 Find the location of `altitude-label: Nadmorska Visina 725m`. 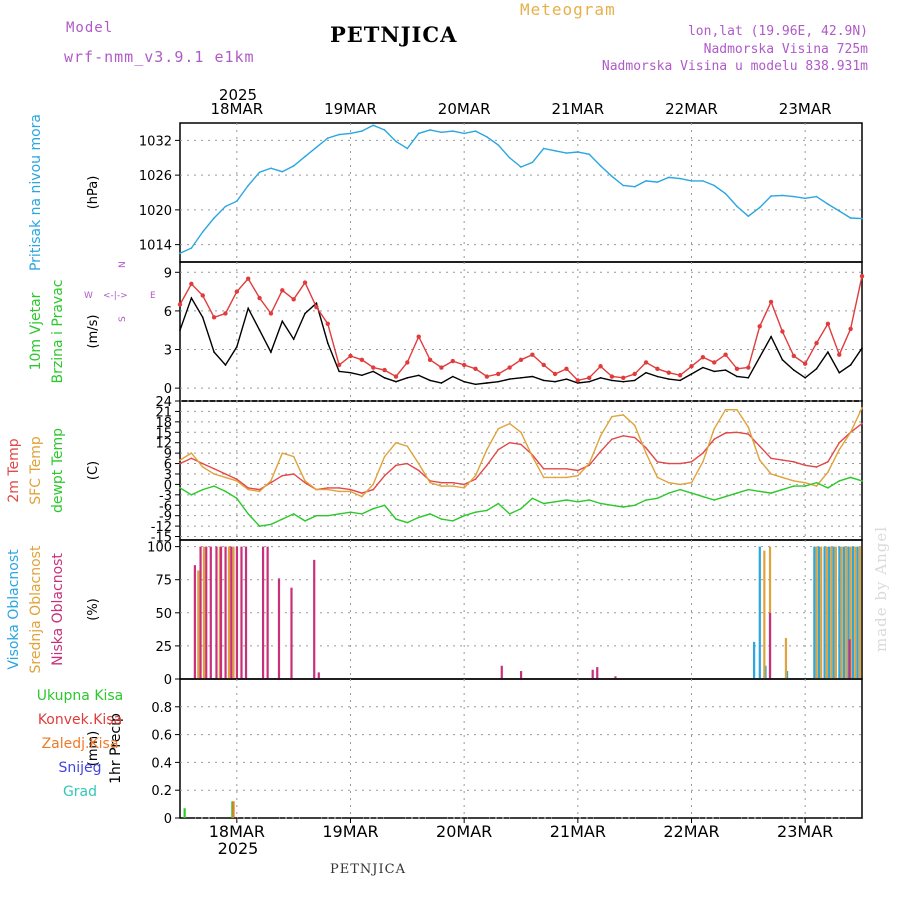

altitude-label: Nadmorska Visina 725m is located at coordinates (785, 49).